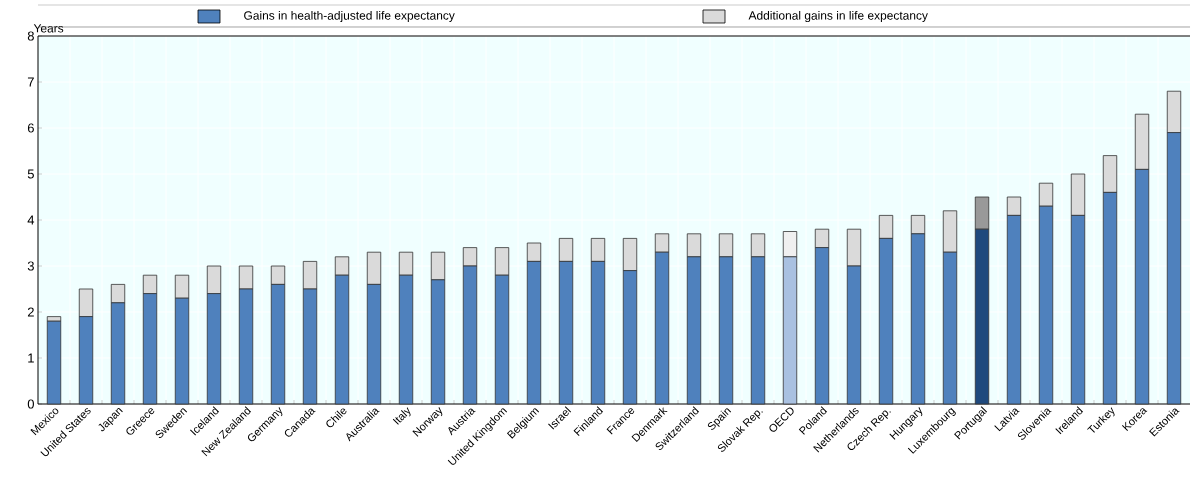  I want to click on legend-label: Additional gains in life expectancy, so click(838, 16).